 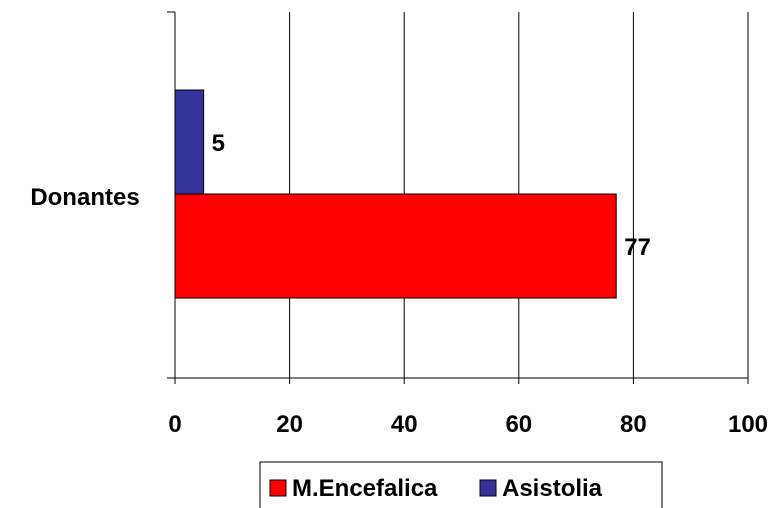 What do you see at coordinates (748, 424) in the screenshot?
I see `x-tick-label: 100` at bounding box center [748, 424].